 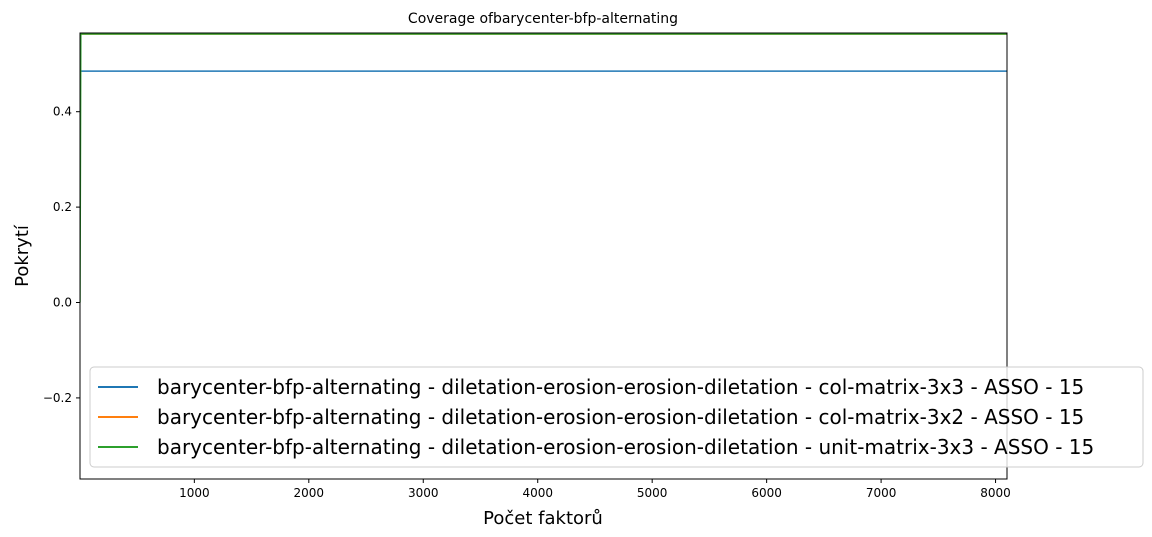 I want to click on x-tick-label: 5000, so click(x=652, y=493).